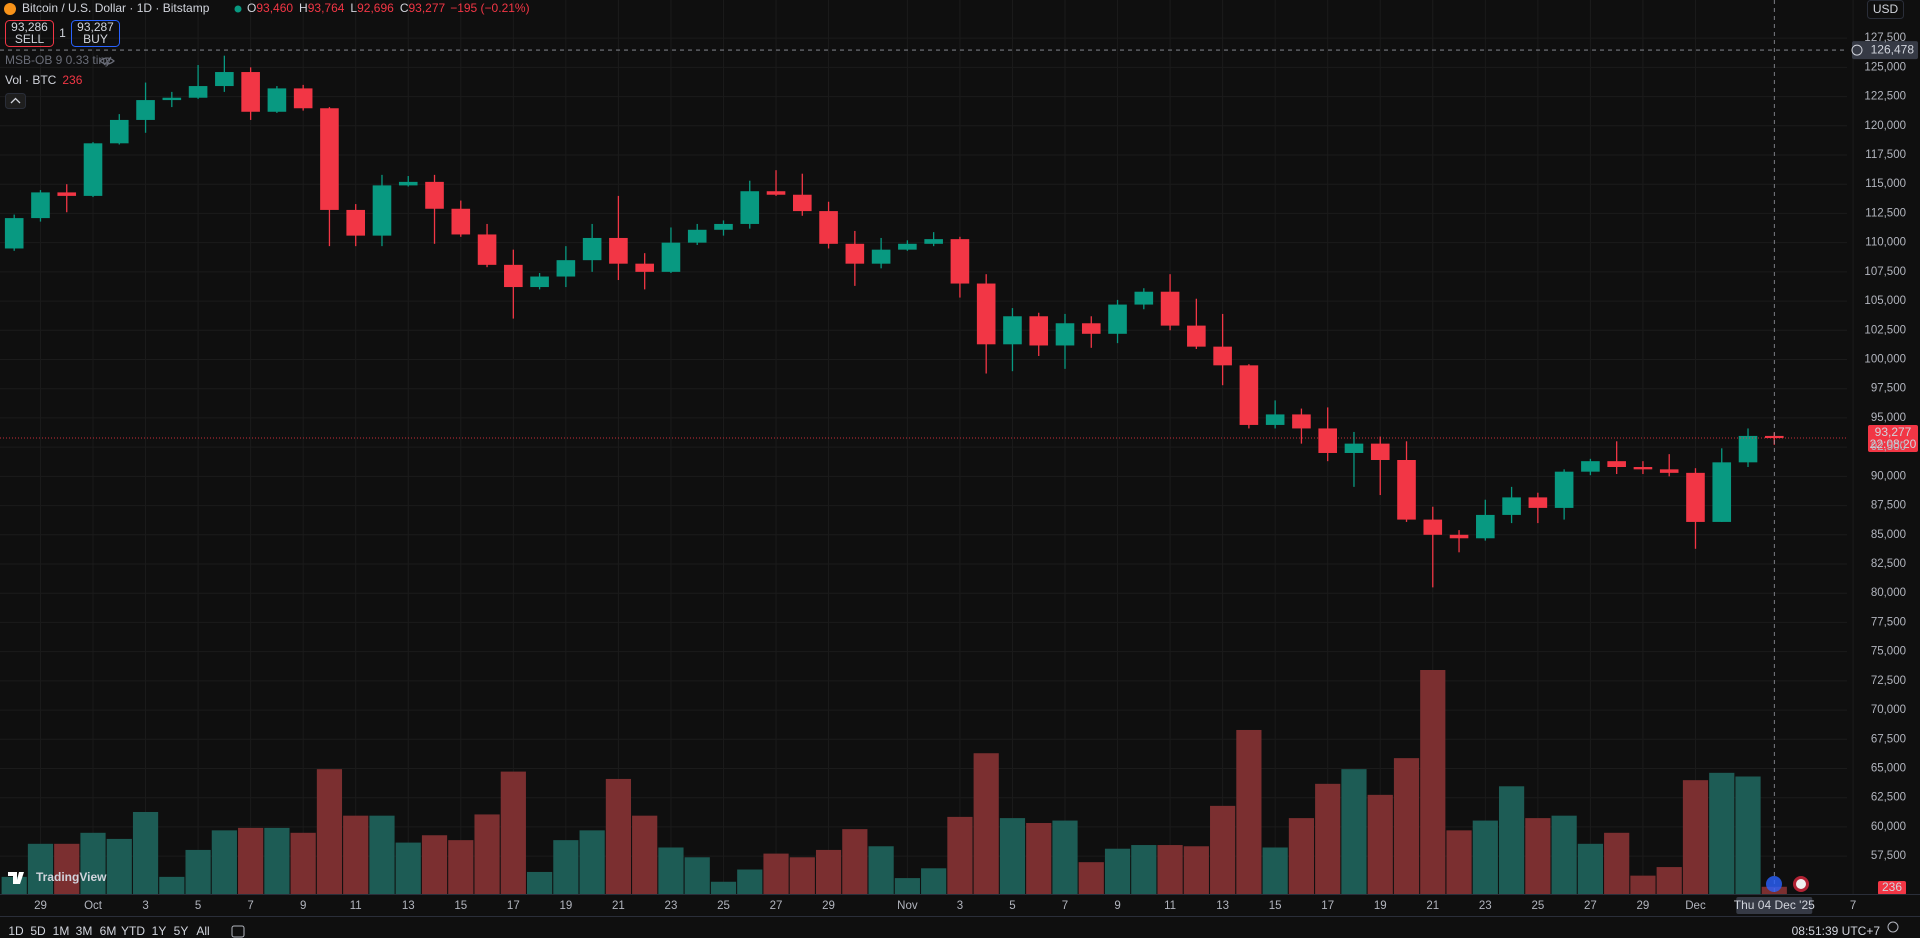 This screenshot has height=938, width=1920. I want to click on currency: USD, so click(1886, 9).